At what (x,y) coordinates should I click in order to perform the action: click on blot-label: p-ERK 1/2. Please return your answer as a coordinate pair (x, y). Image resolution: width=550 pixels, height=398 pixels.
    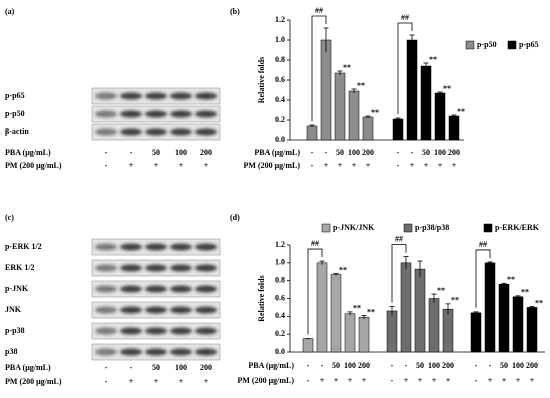
    Looking at the image, I should click on (23, 246).